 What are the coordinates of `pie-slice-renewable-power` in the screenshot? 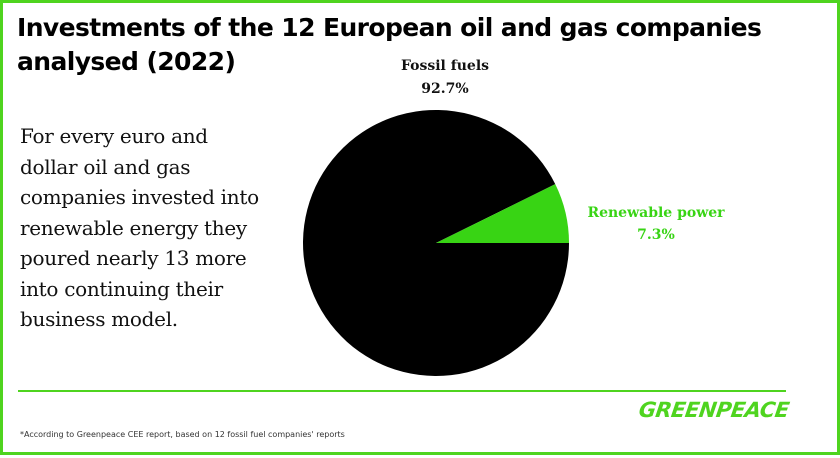 It's located at (502, 213).